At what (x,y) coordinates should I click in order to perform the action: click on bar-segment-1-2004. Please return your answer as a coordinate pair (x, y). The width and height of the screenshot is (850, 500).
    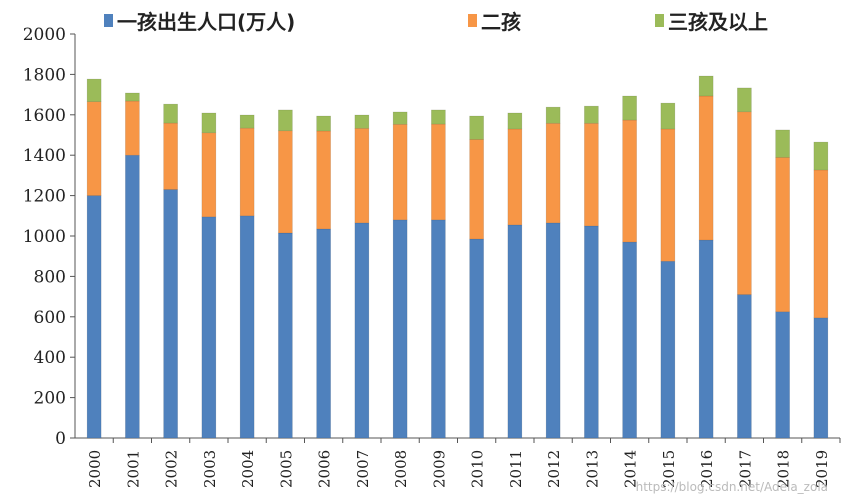
    Looking at the image, I should click on (247, 327).